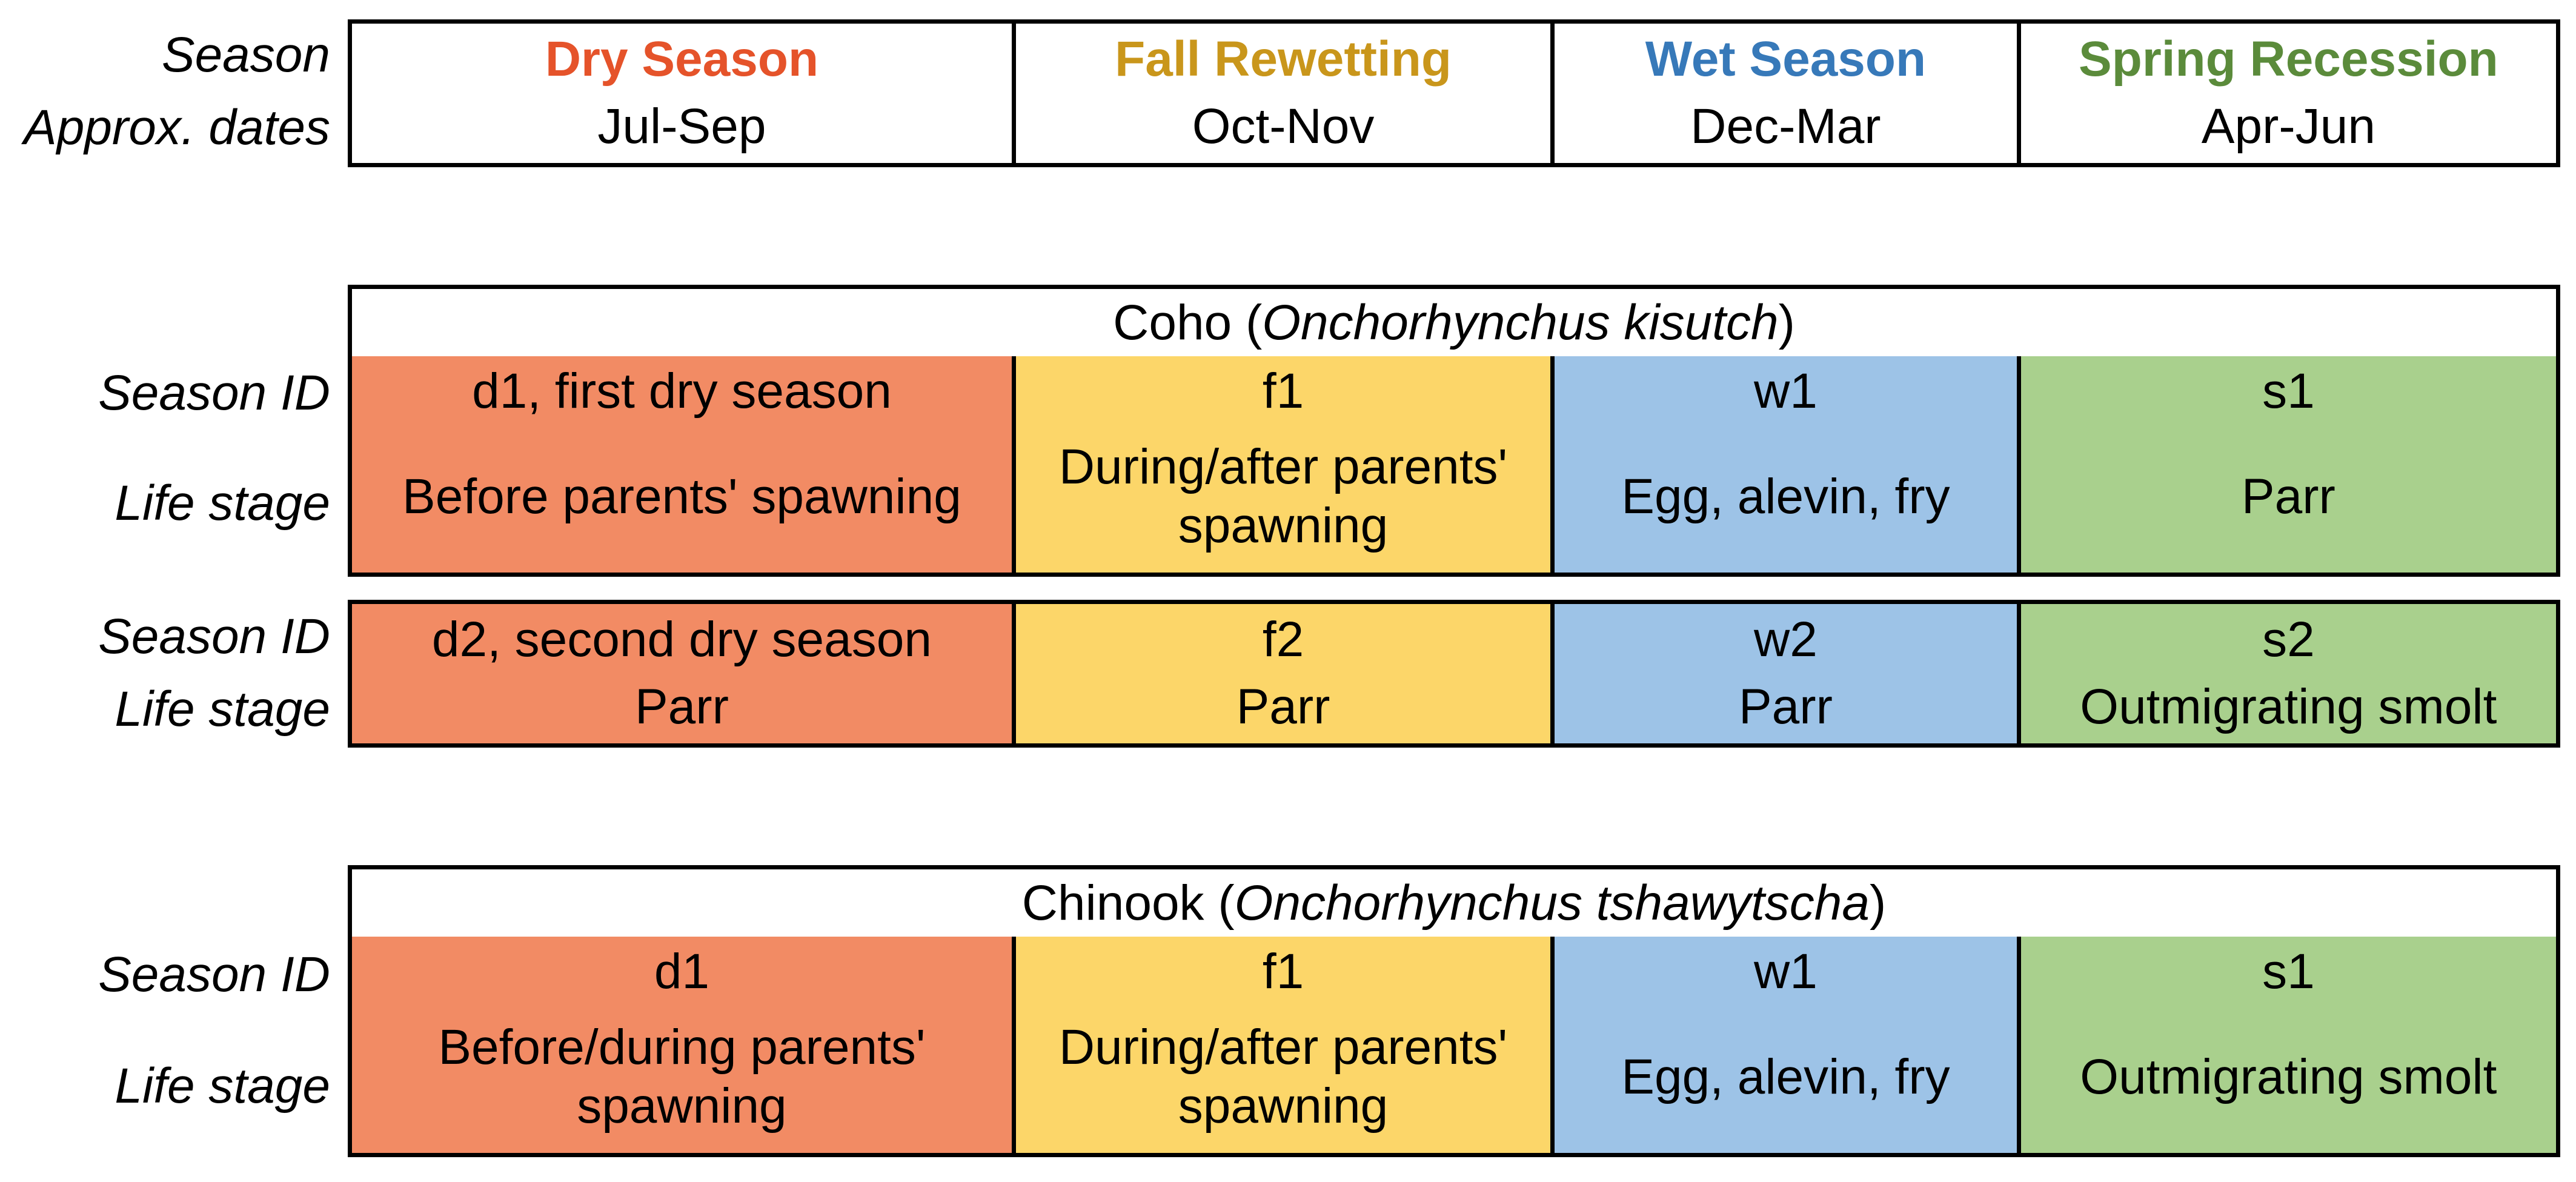 The width and height of the screenshot is (2576, 1182). I want to click on coho-common-name: Coho (, so click(1188, 322).